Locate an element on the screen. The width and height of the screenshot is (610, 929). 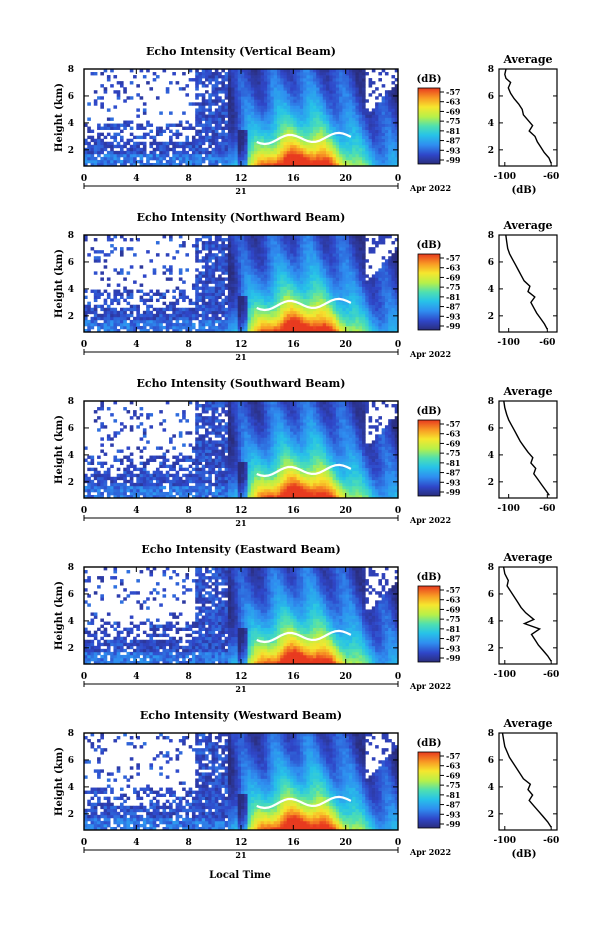
panel-title: Echo Intensity (Southward Beam) is located at coordinates (241, 383).